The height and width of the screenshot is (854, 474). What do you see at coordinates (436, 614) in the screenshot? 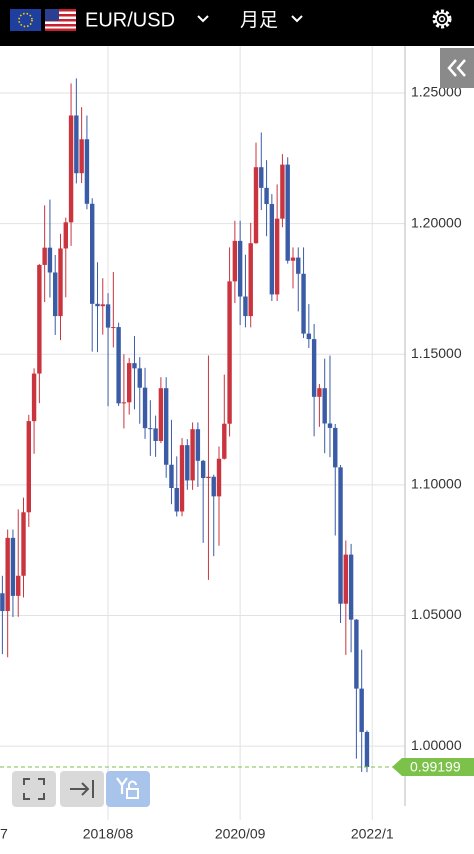
I see `y-tick-label: 1.05000` at bounding box center [436, 614].